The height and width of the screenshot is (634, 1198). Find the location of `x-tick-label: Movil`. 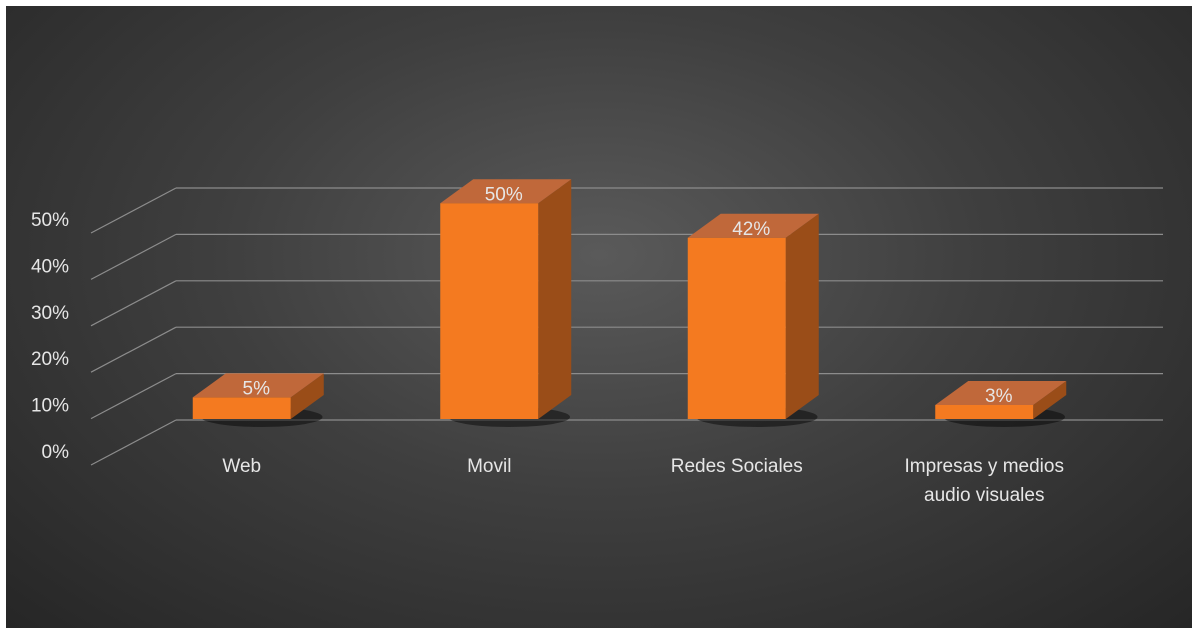

x-tick-label: Movil is located at coordinates (489, 466).